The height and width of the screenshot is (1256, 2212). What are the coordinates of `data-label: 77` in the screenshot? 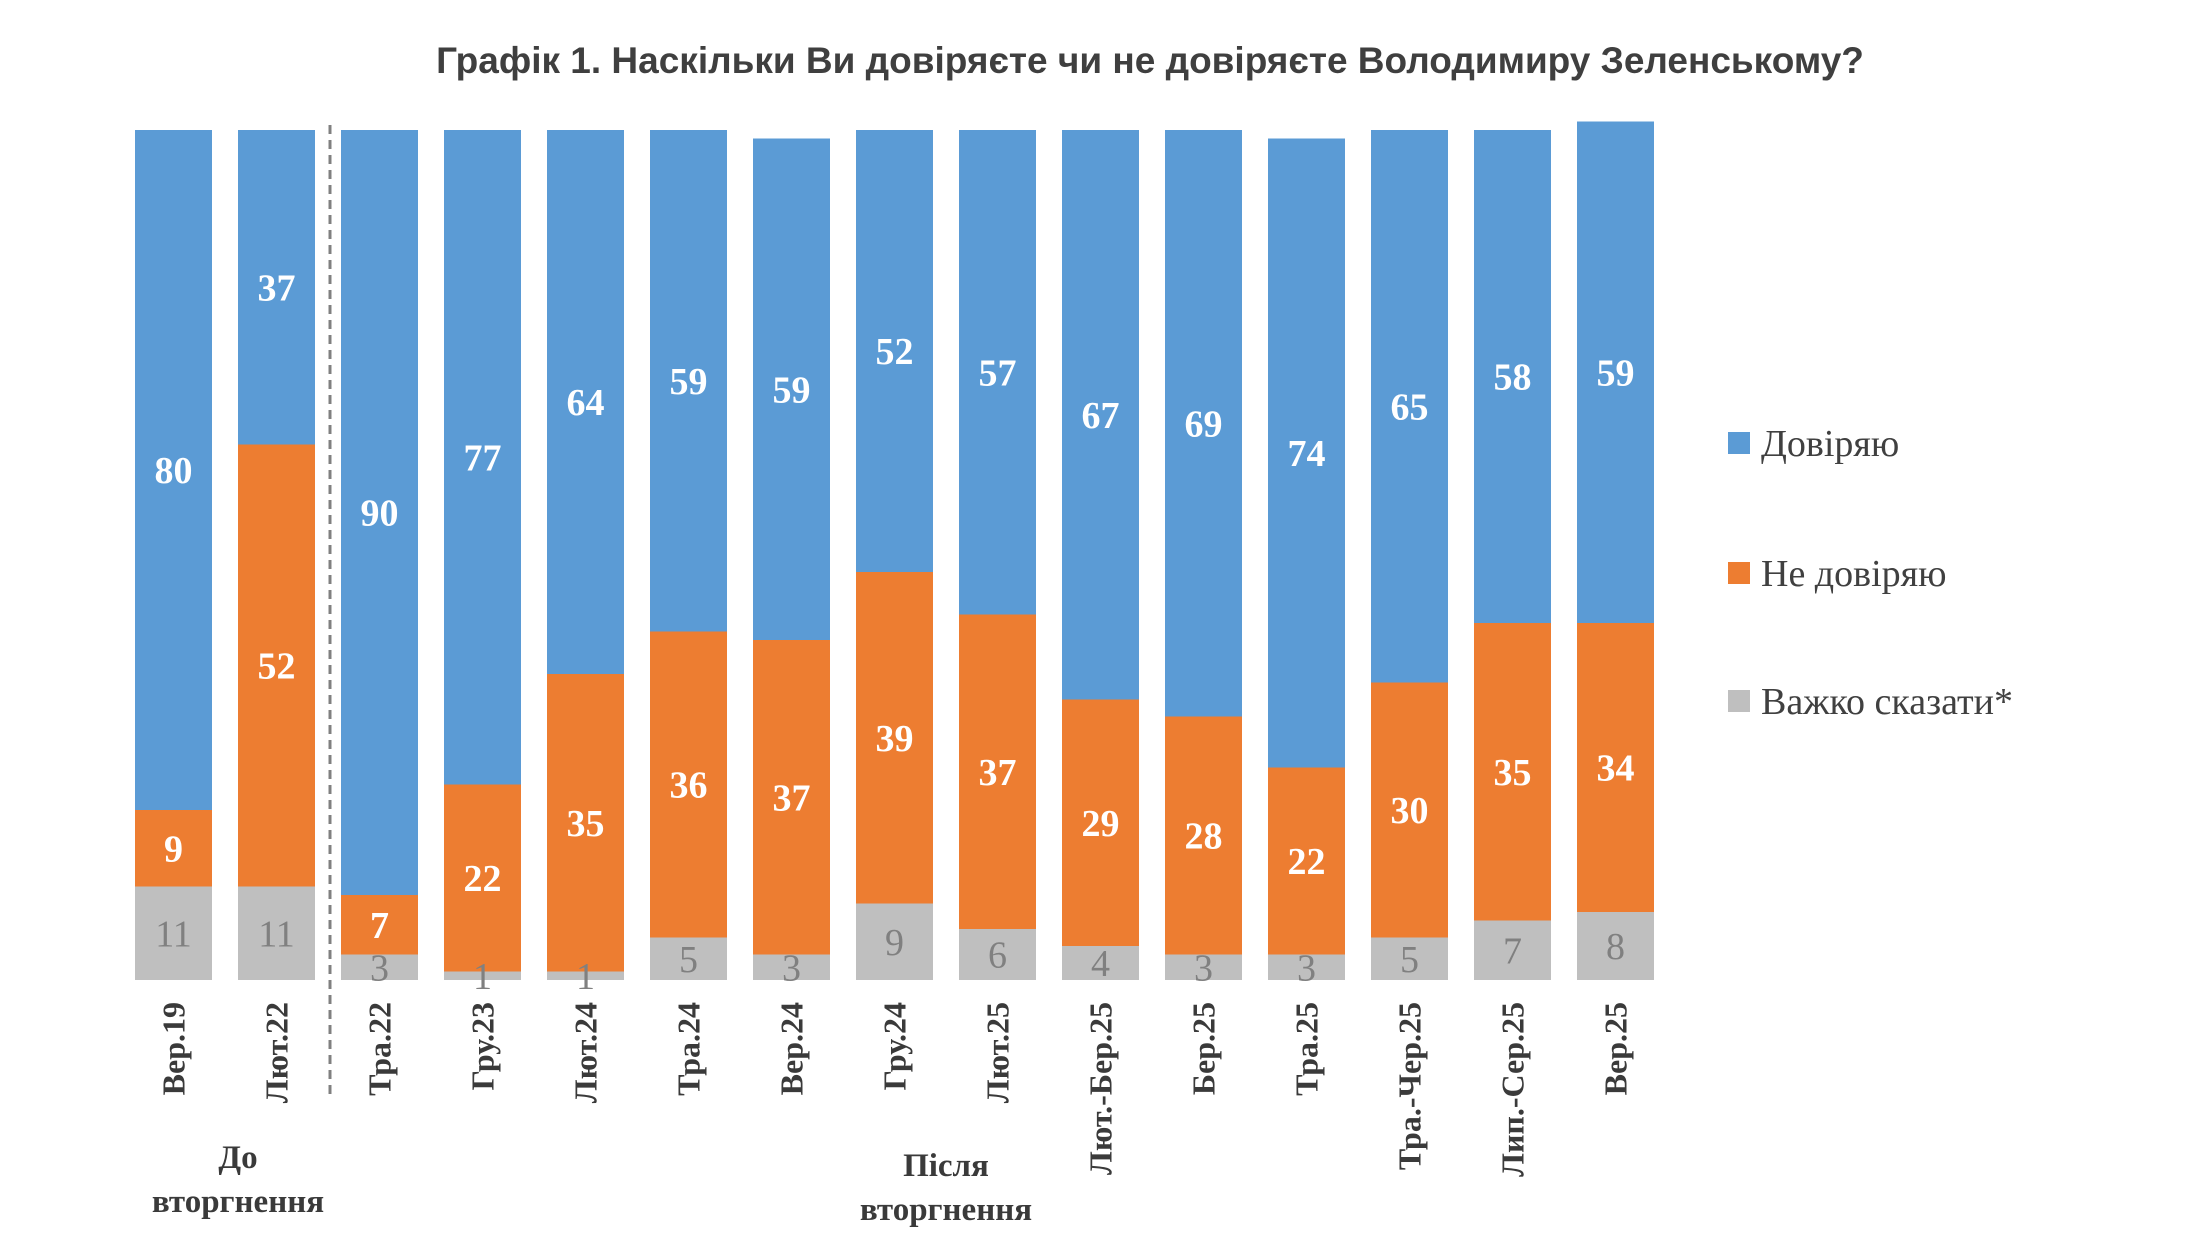 It's located at (483, 458).